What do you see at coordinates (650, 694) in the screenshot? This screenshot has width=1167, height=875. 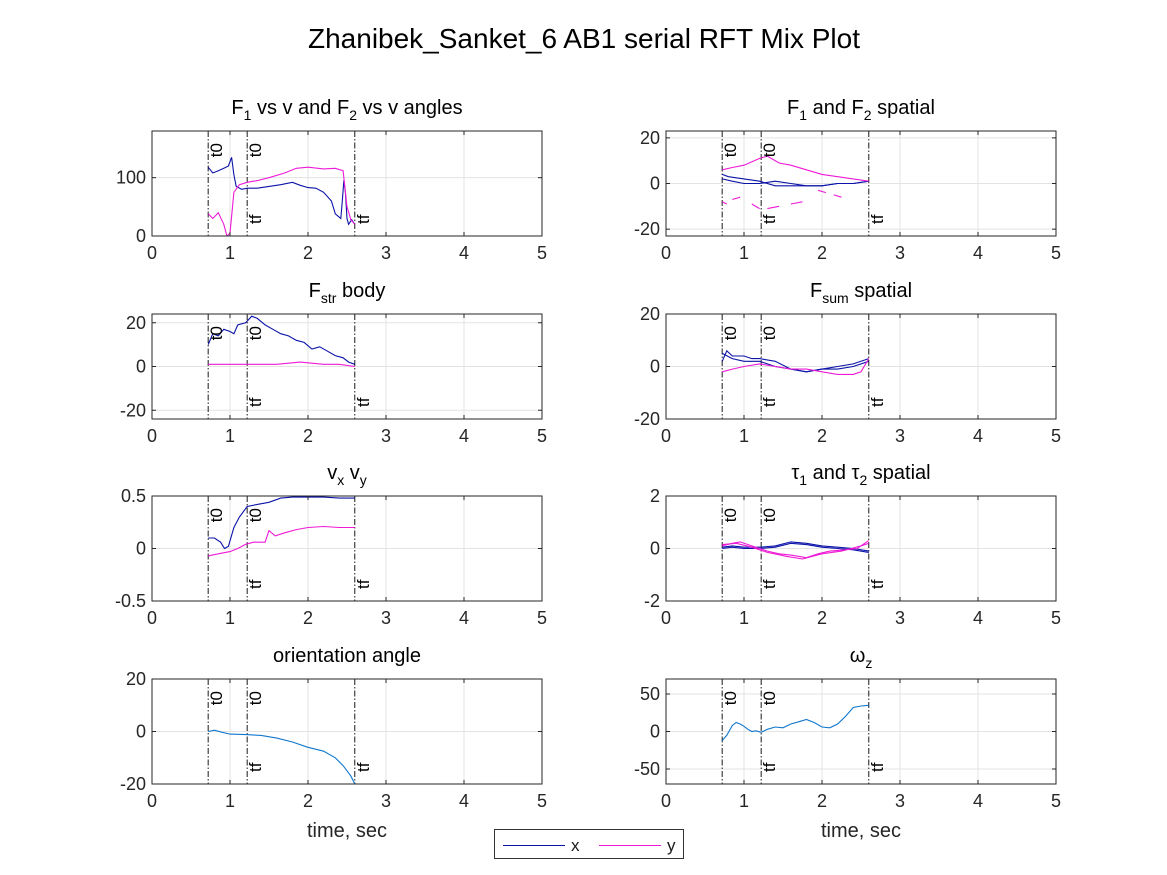 I see `tick-label-y: 50` at bounding box center [650, 694].